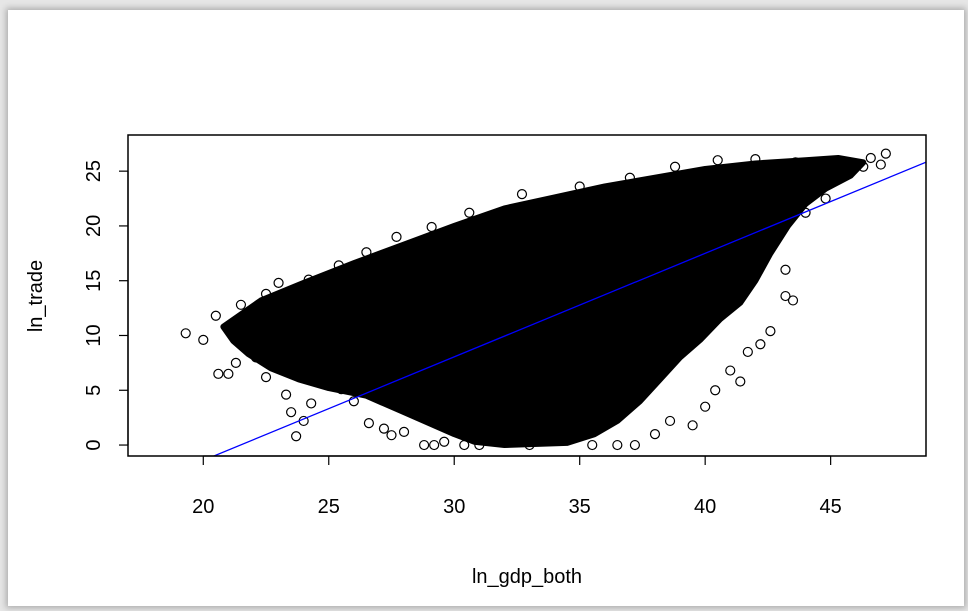  Describe the element at coordinates (36, 296) in the screenshot. I see `y-axis-label: ln_trade` at that location.